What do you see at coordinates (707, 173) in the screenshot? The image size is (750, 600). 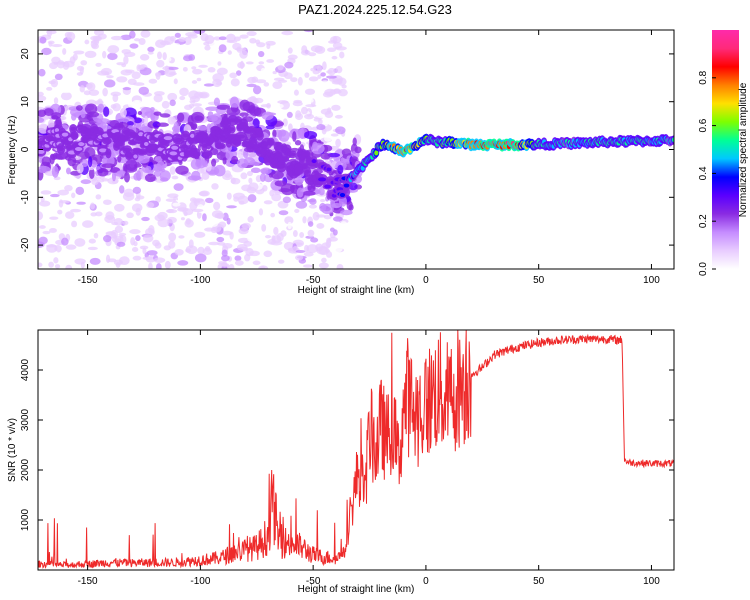 I see `colorbar-ticks: 0.0 0.2 0.4 0.6 0.8` at bounding box center [707, 173].